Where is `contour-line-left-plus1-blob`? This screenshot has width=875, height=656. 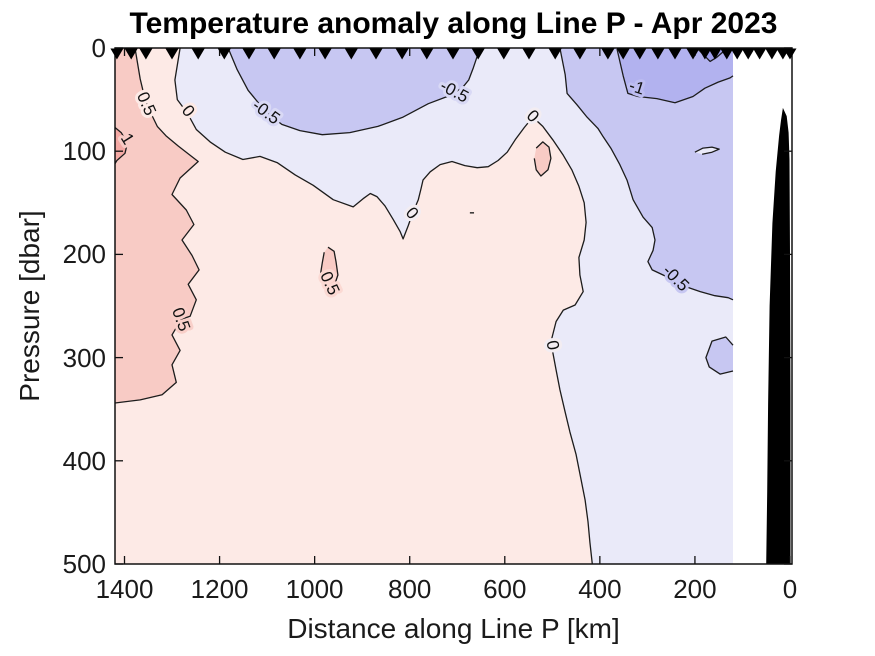 contour-line-left-plus1-blob is located at coordinates (121, 145).